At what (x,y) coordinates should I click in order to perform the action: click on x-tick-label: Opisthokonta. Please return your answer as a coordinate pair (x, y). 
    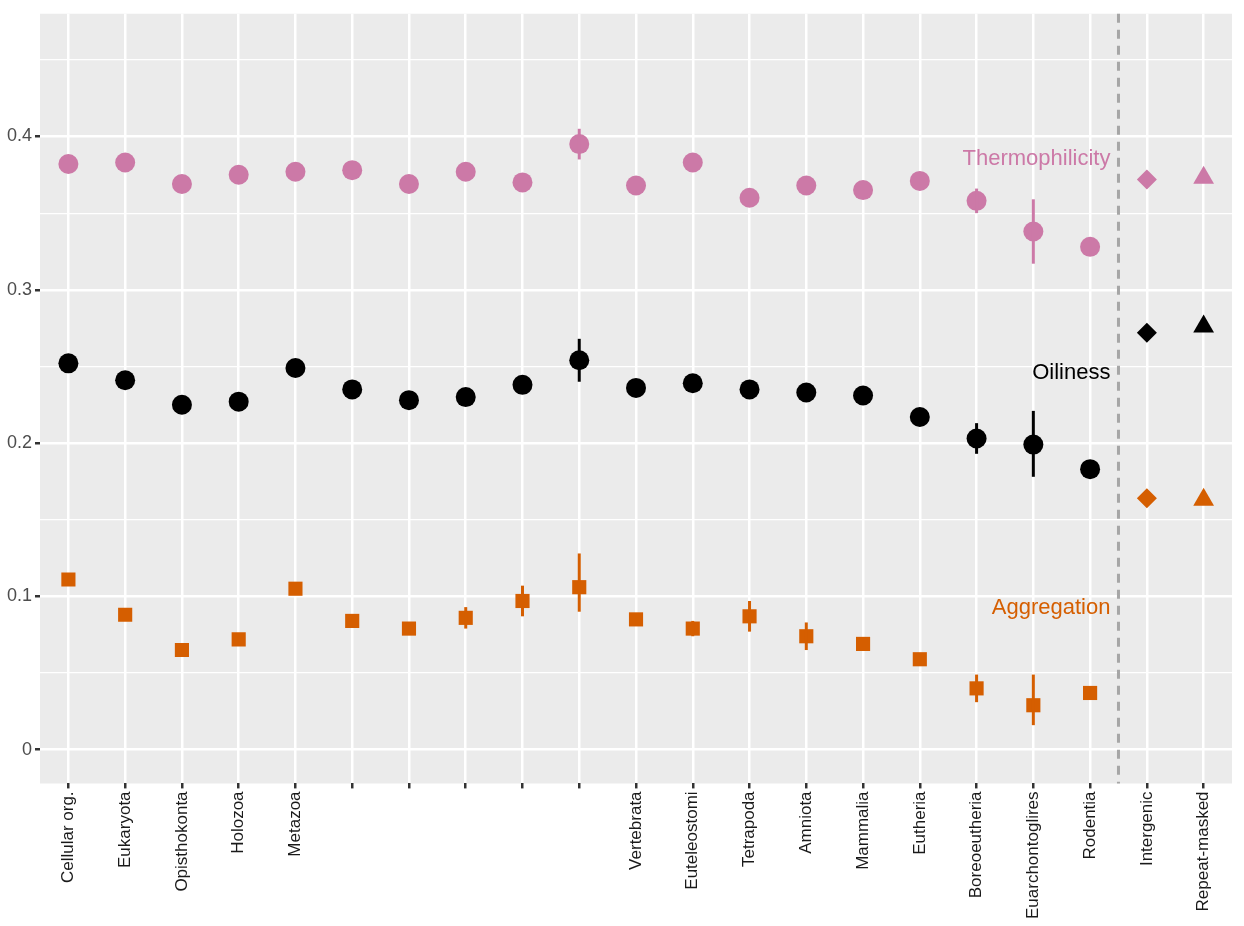
    Looking at the image, I should click on (181, 841).